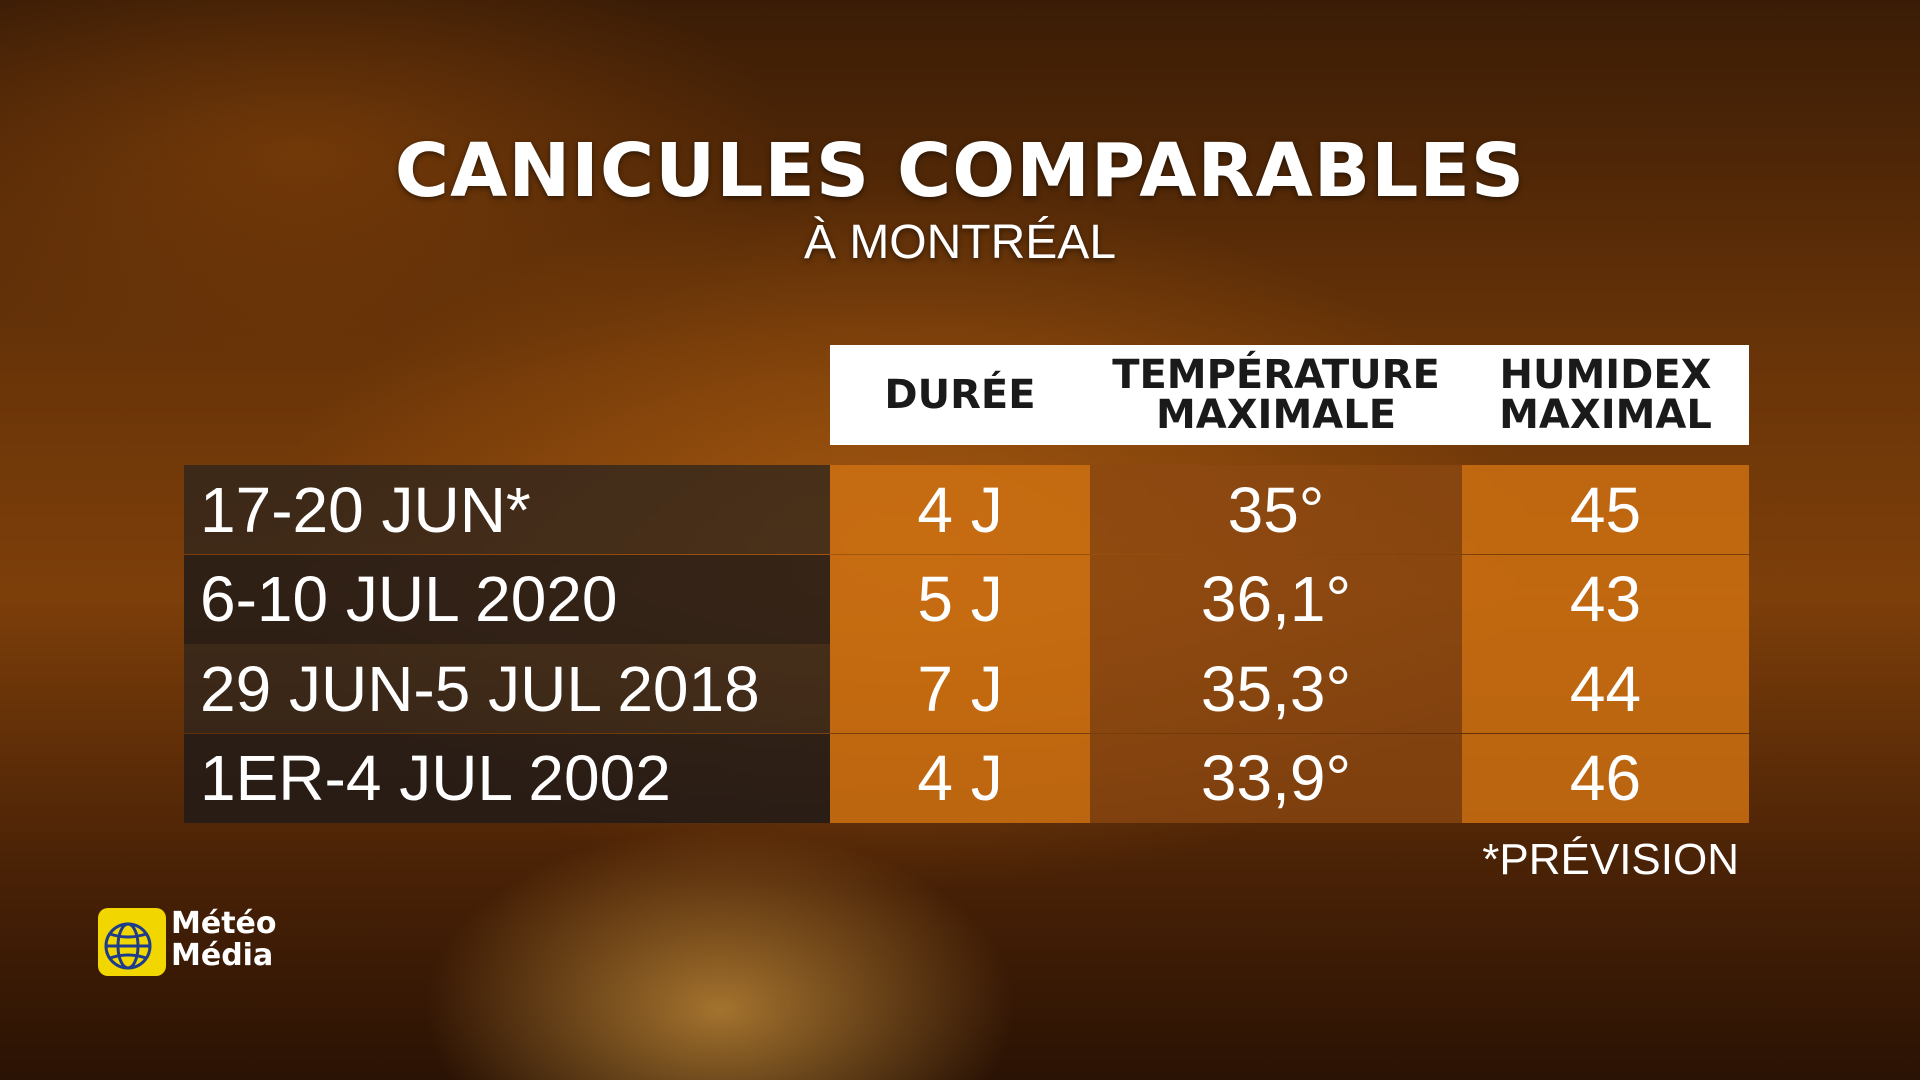  Describe the element at coordinates (1605, 778) in the screenshot. I see `table-cell: 46` at that location.